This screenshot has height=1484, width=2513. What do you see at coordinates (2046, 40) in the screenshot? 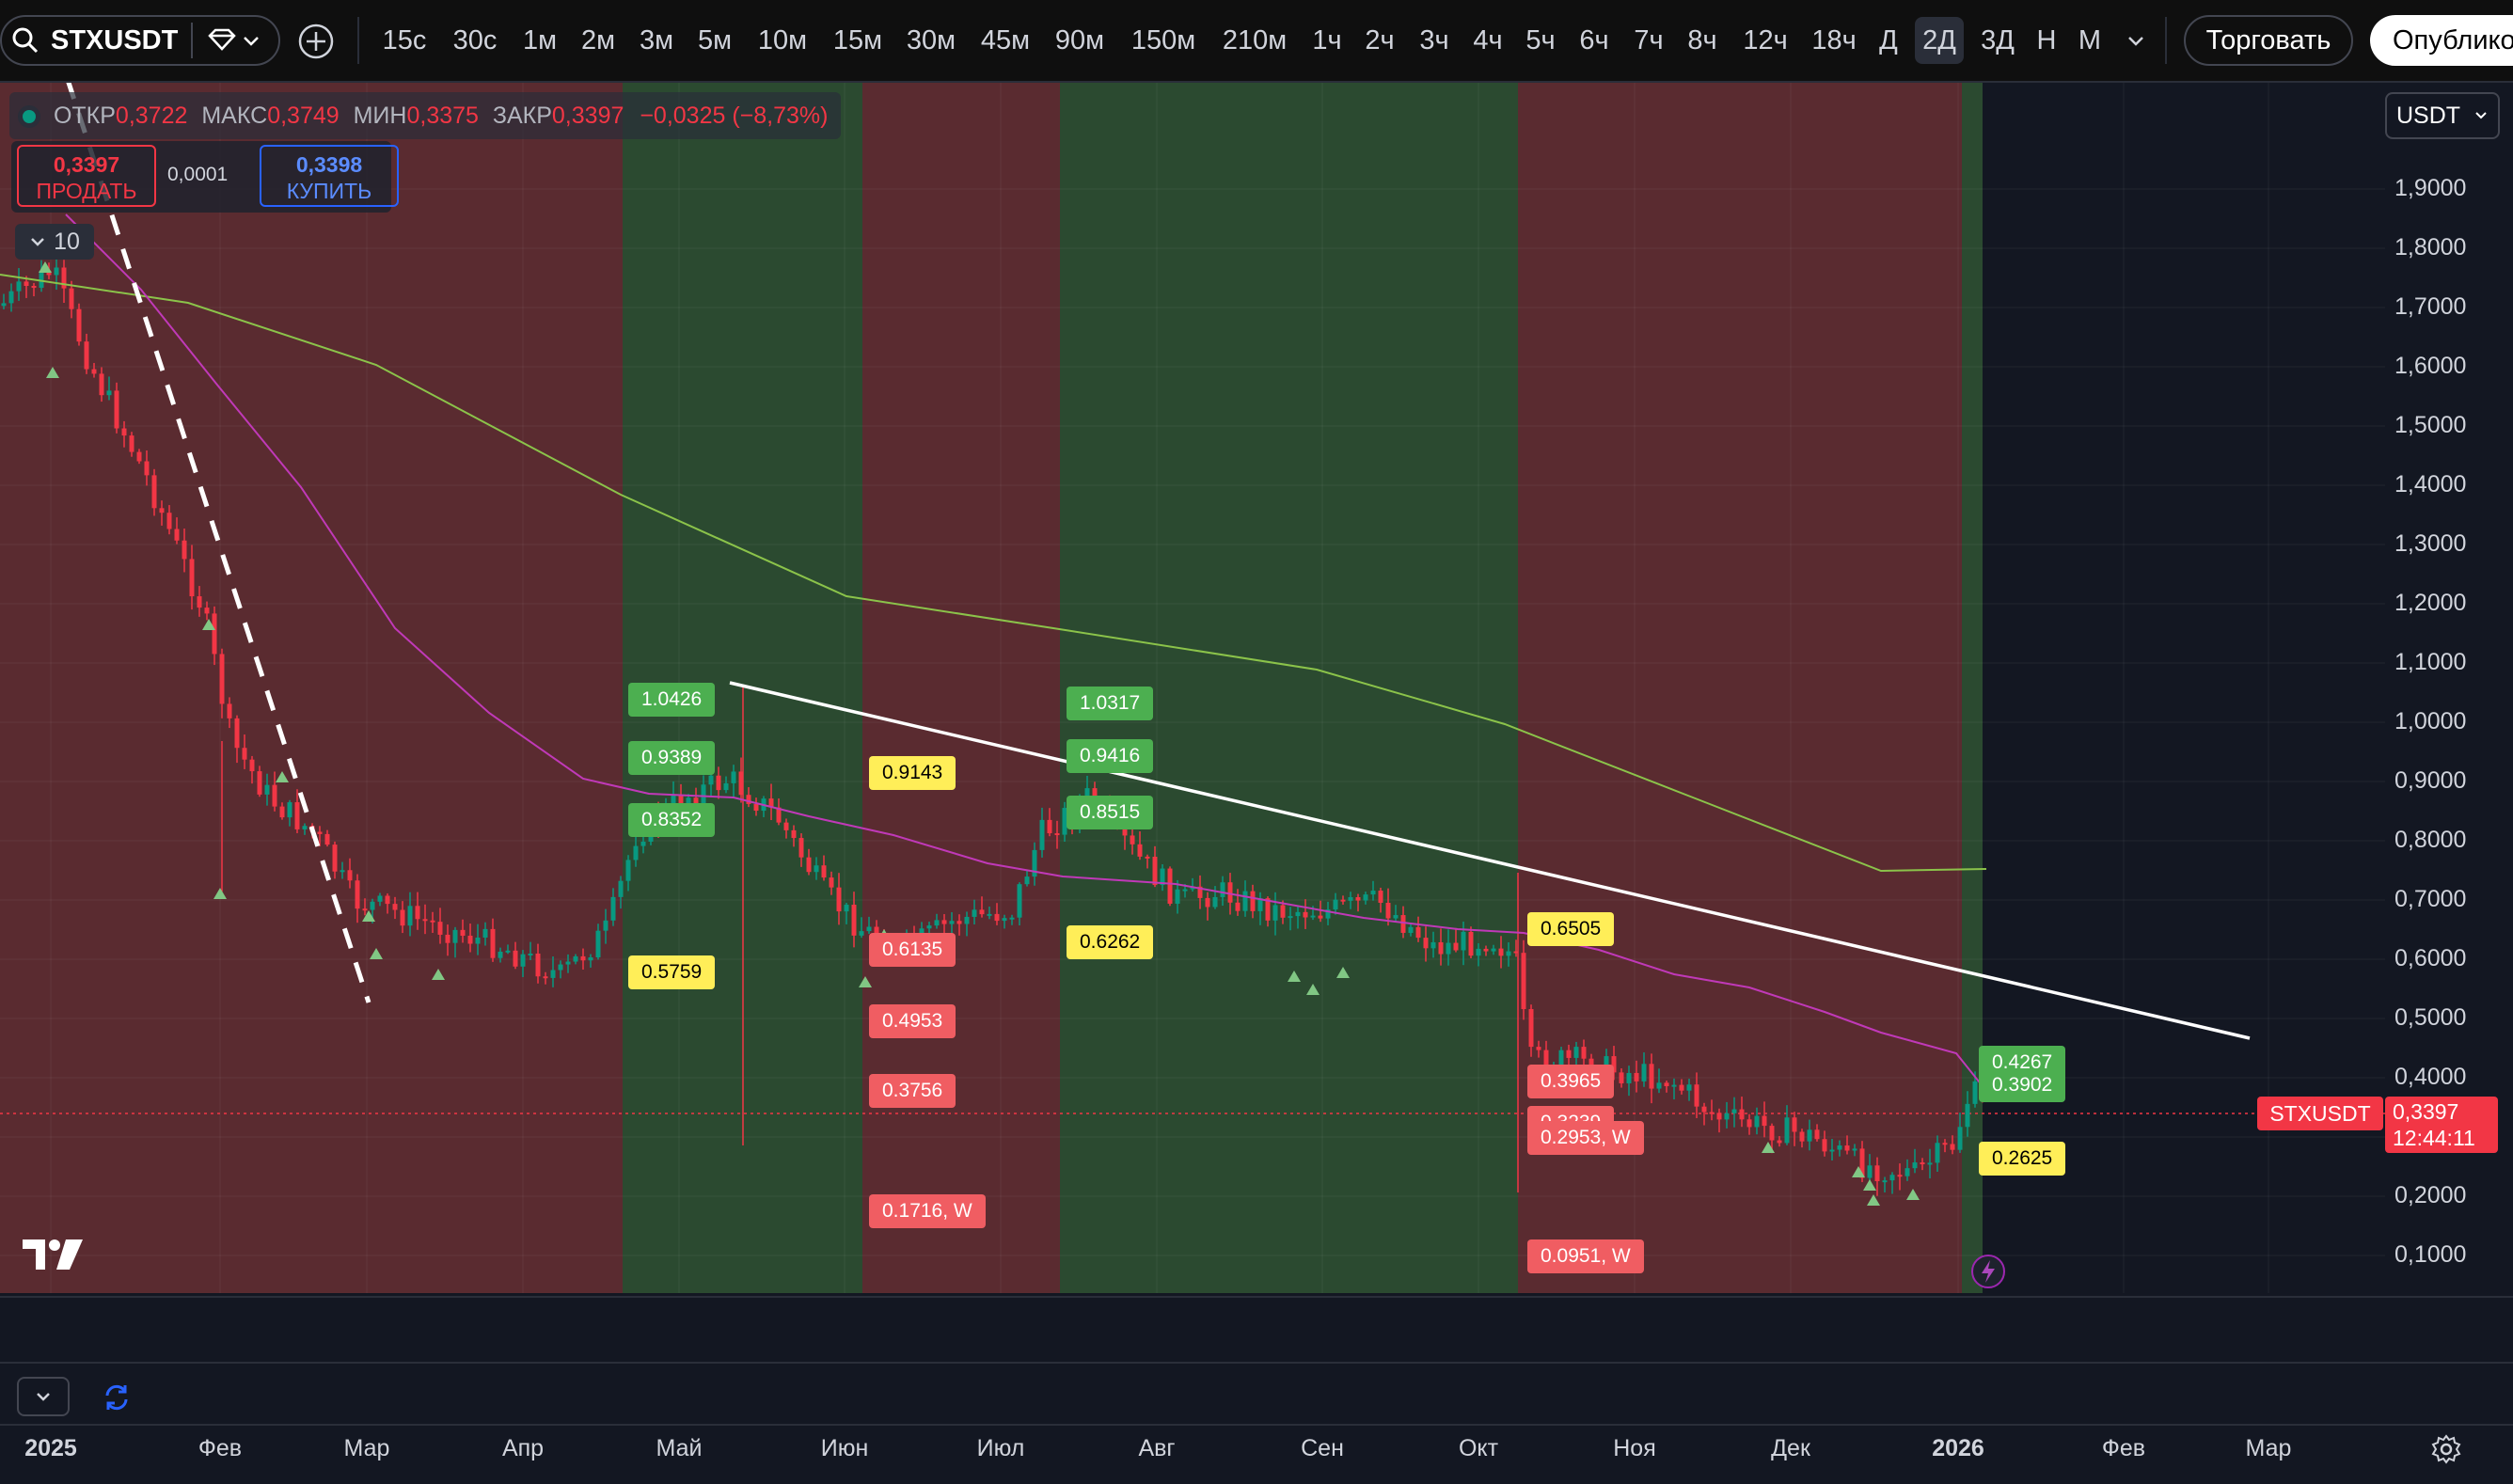
I see `timeframe-26: Н` at bounding box center [2046, 40].